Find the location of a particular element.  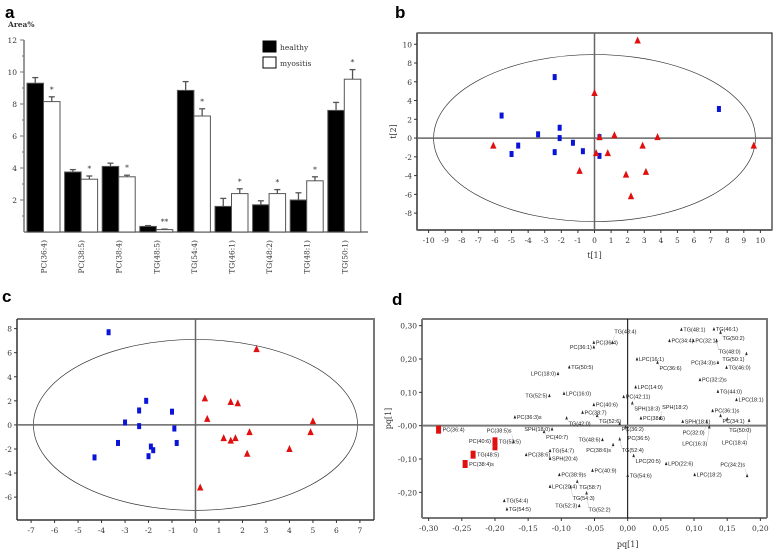

y-tick-label: -4 is located at coordinates (9, 473).